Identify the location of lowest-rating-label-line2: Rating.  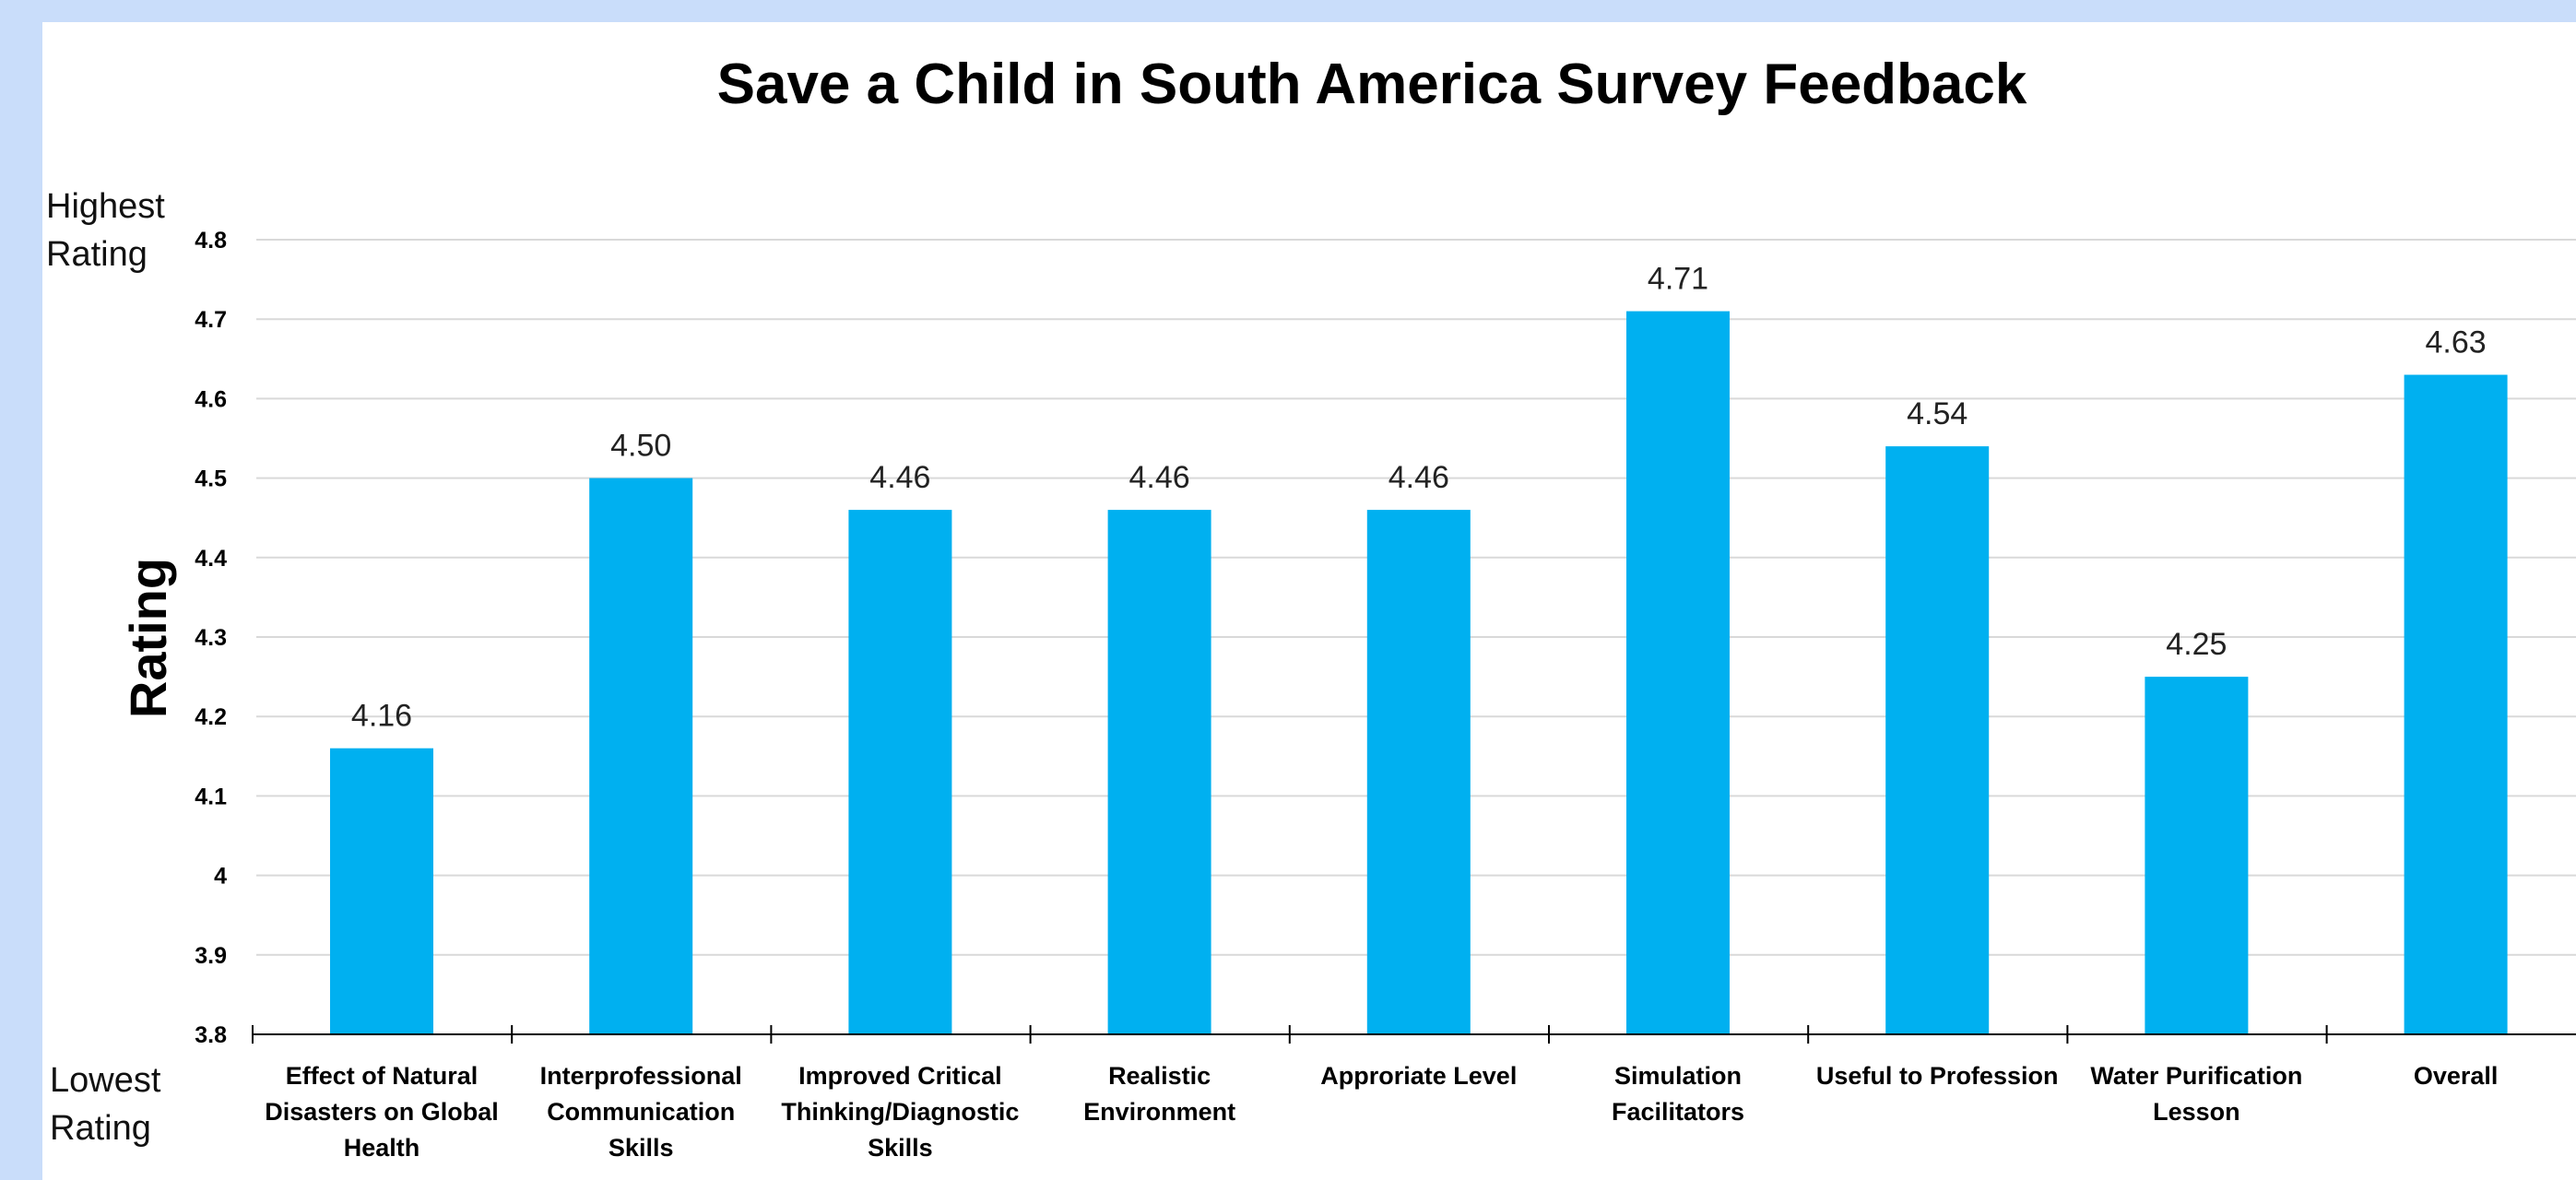
(100, 1128).